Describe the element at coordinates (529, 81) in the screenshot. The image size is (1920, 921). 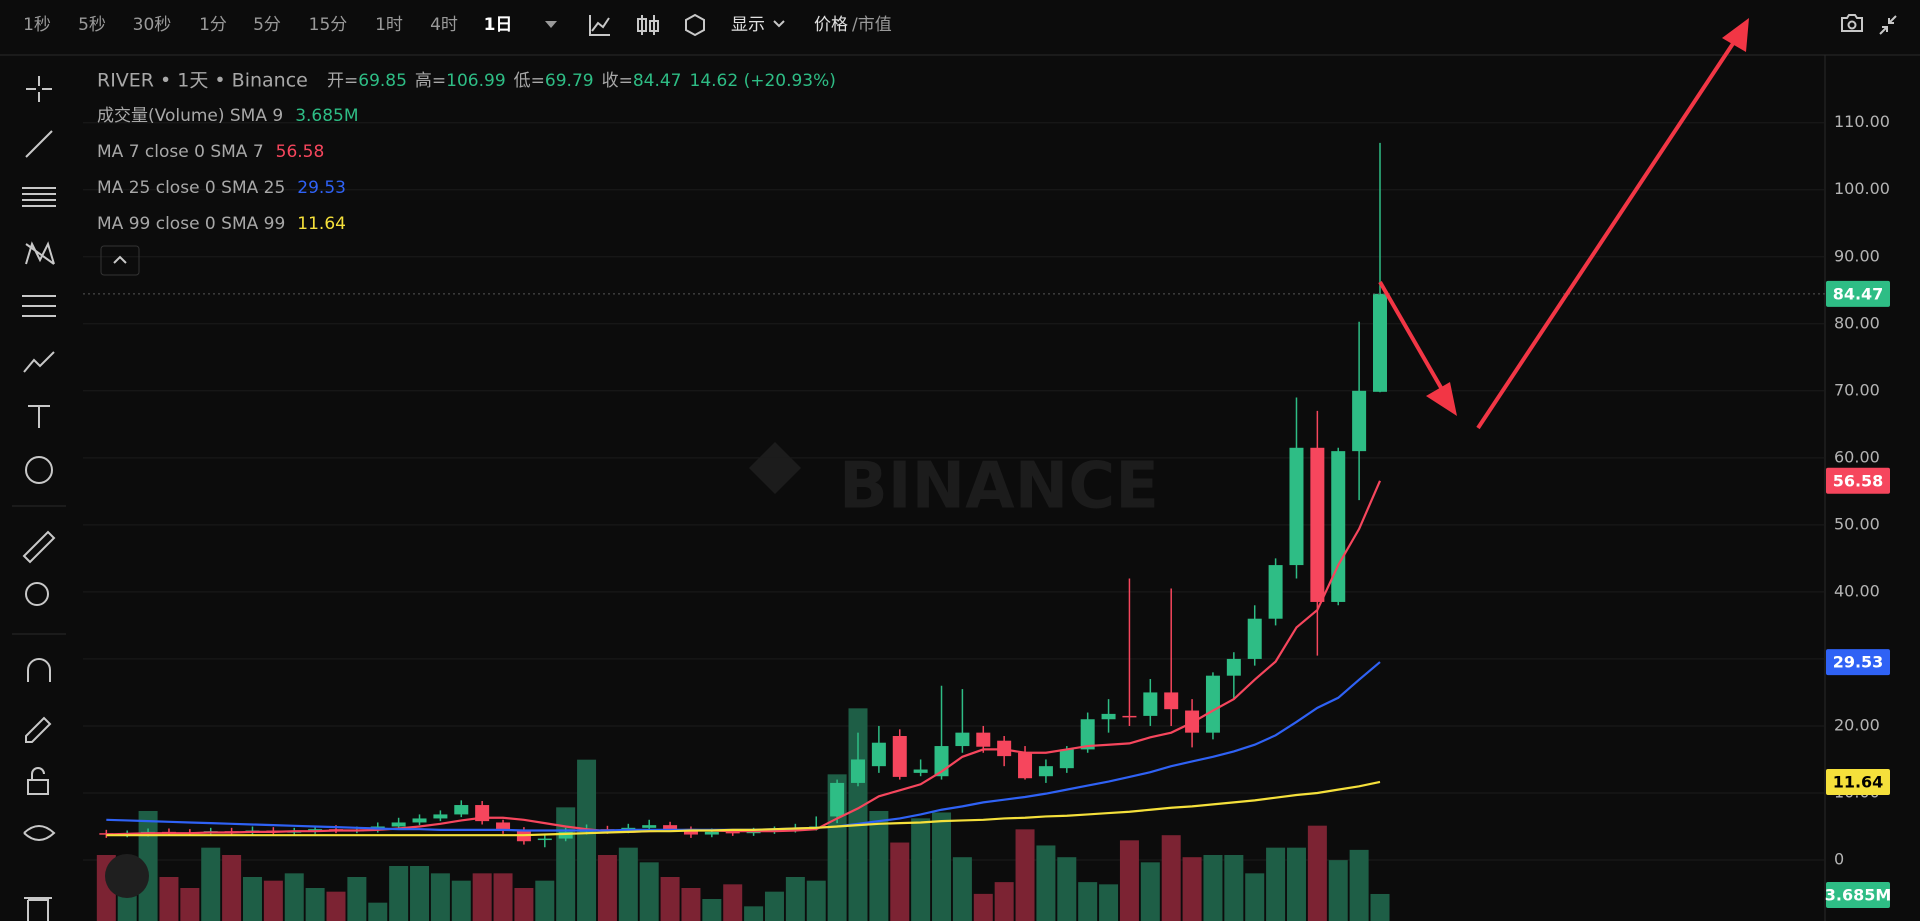
I see `ohlc-label: 低=` at that location.